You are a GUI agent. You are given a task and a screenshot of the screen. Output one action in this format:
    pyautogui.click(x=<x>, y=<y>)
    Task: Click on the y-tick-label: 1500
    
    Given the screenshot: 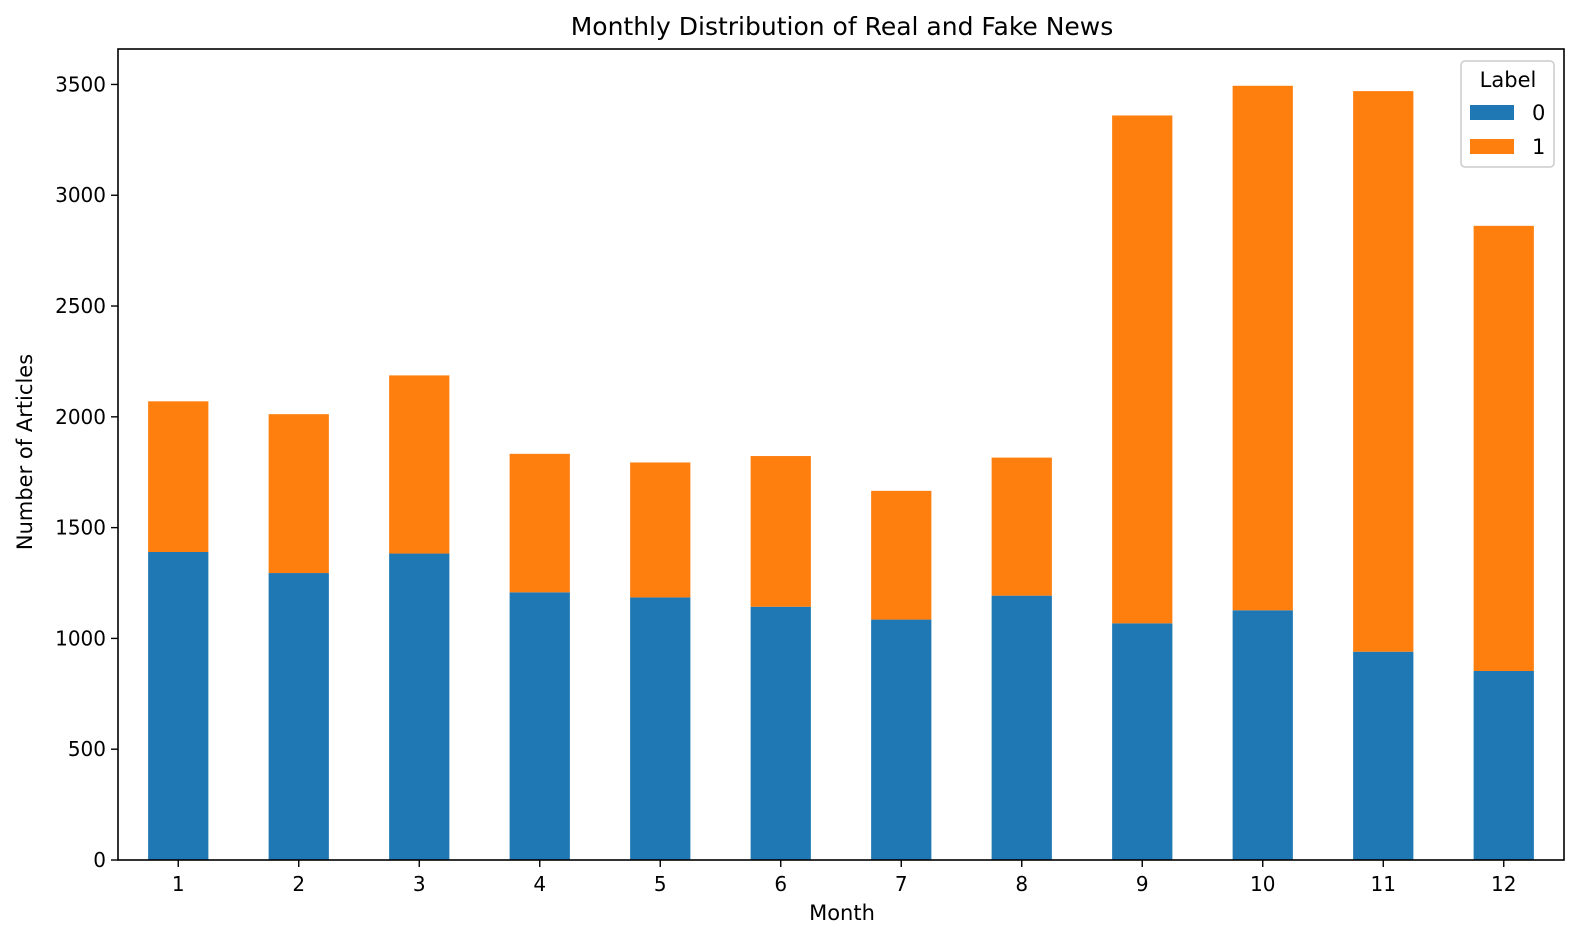 What is the action you would take?
    pyautogui.click(x=80, y=528)
    